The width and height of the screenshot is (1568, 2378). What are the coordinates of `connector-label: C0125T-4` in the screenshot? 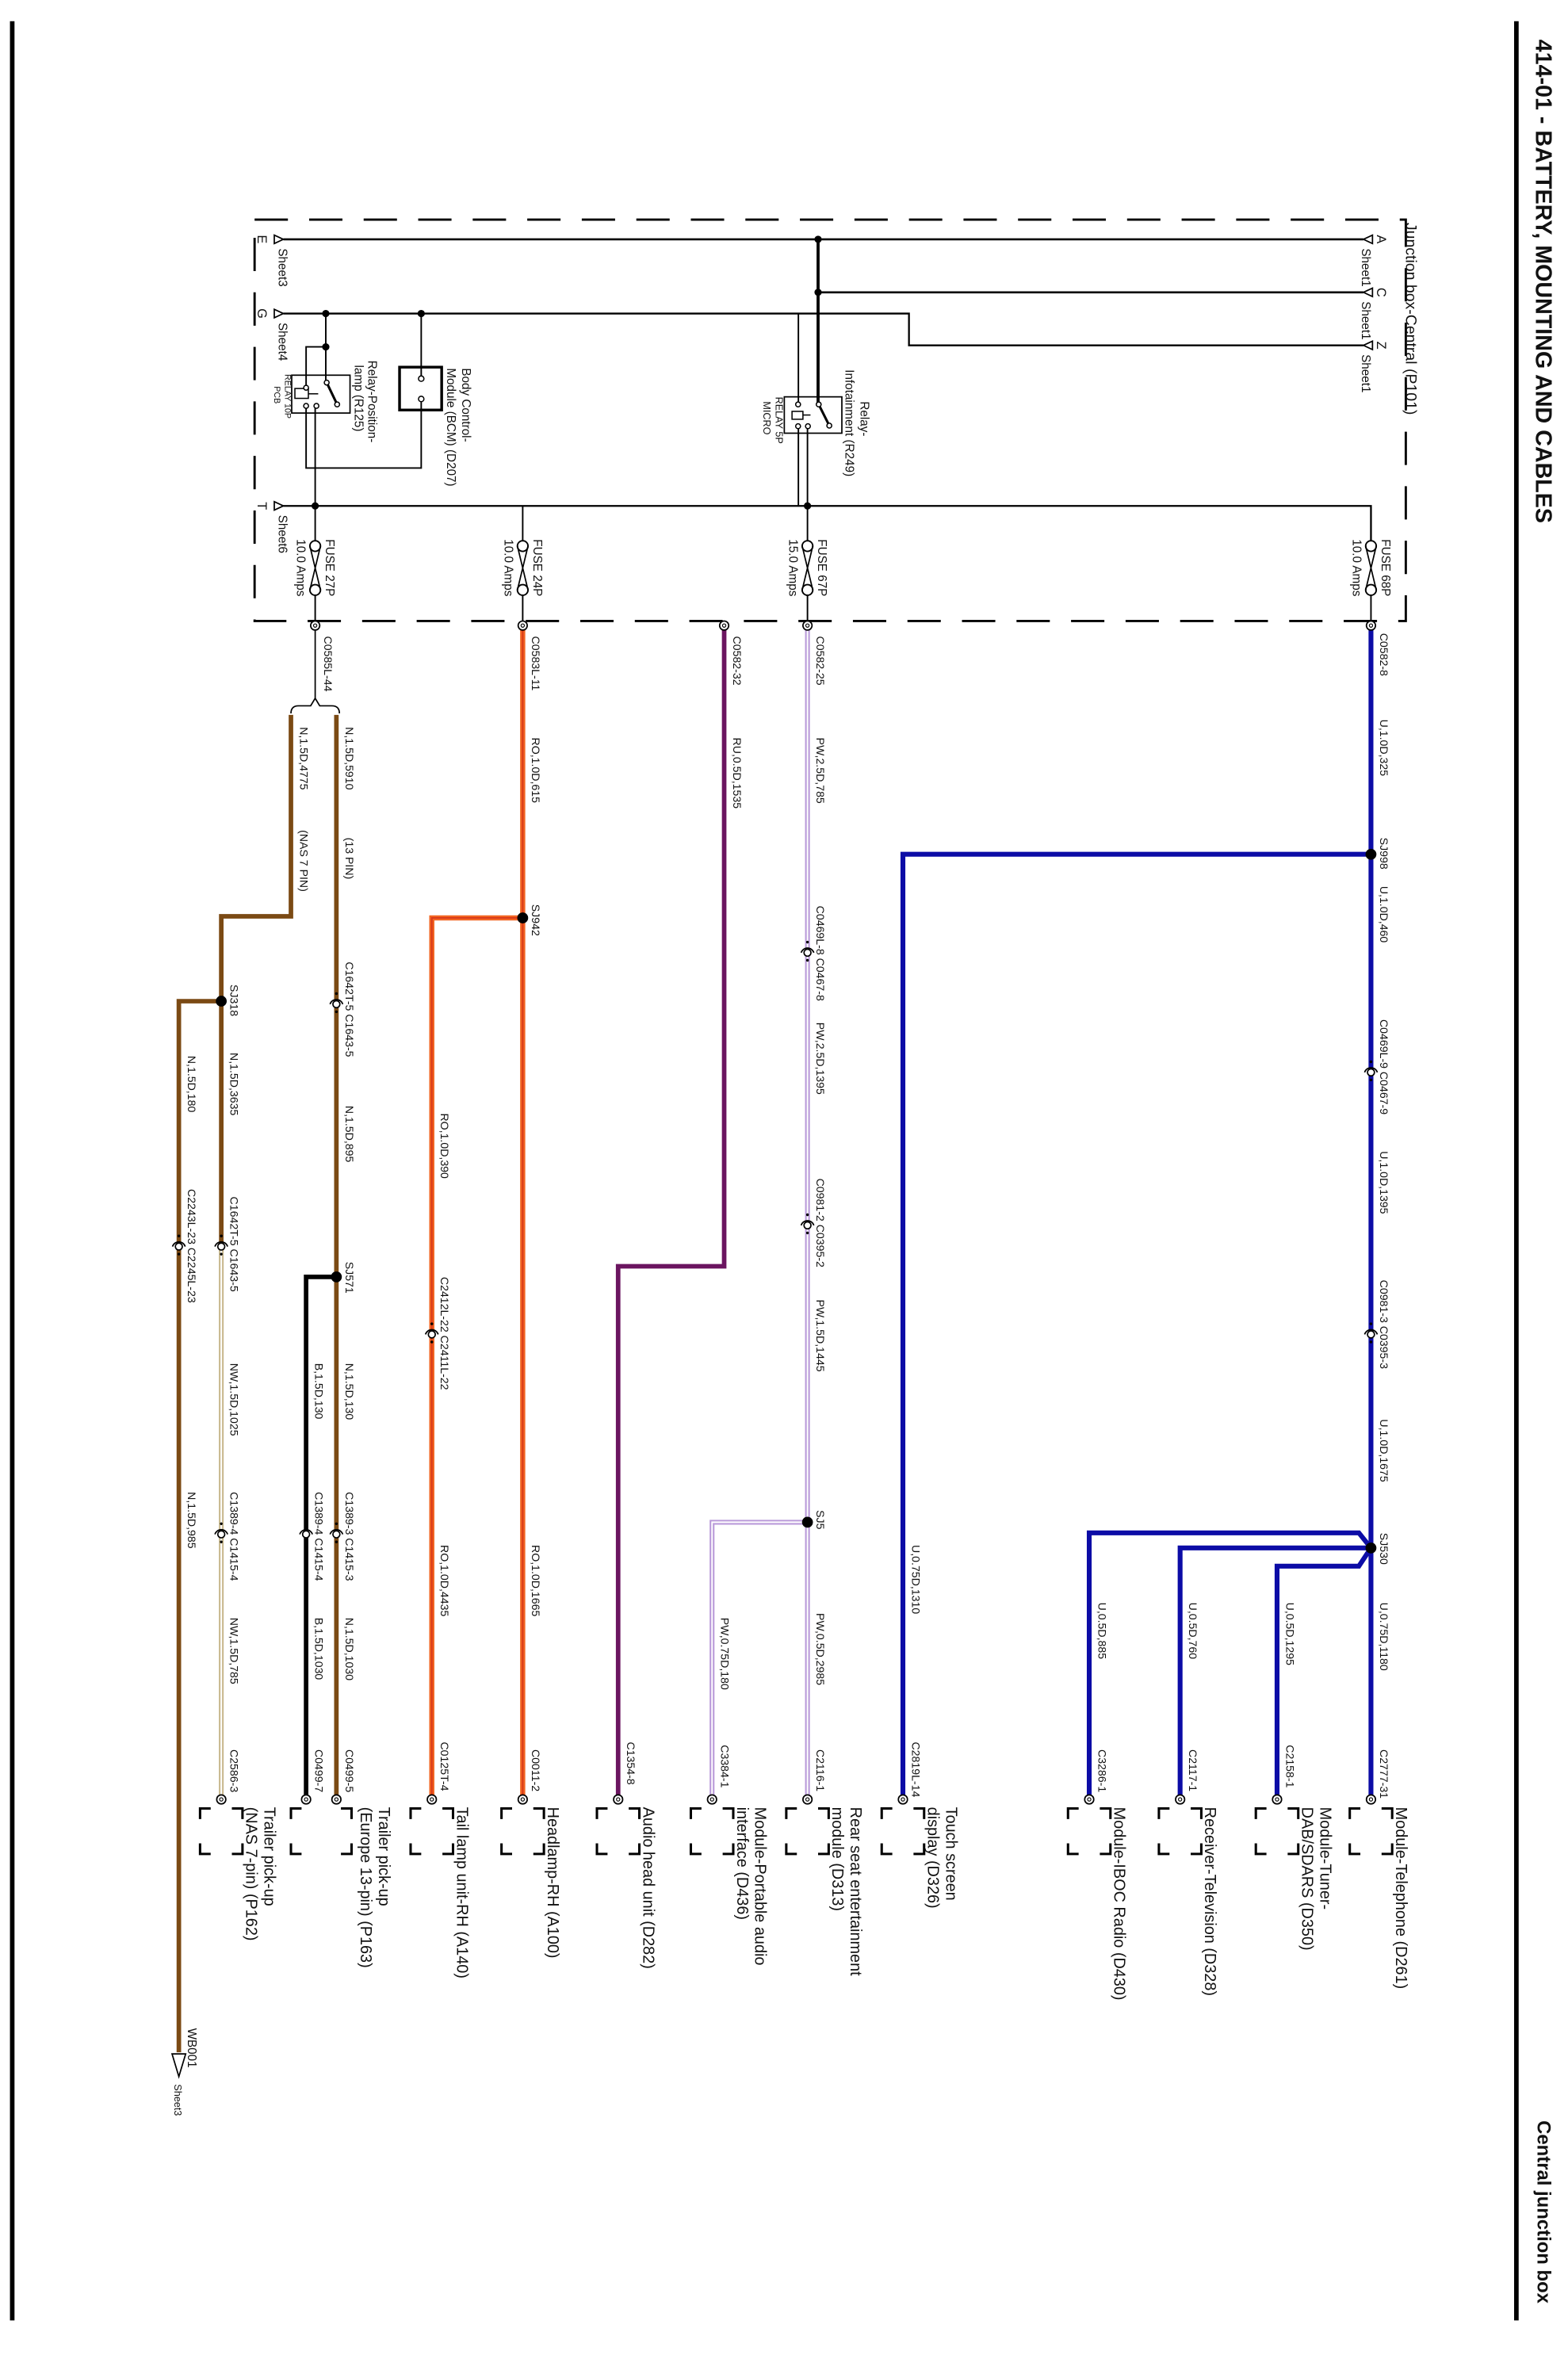 It's located at (444, 1766).